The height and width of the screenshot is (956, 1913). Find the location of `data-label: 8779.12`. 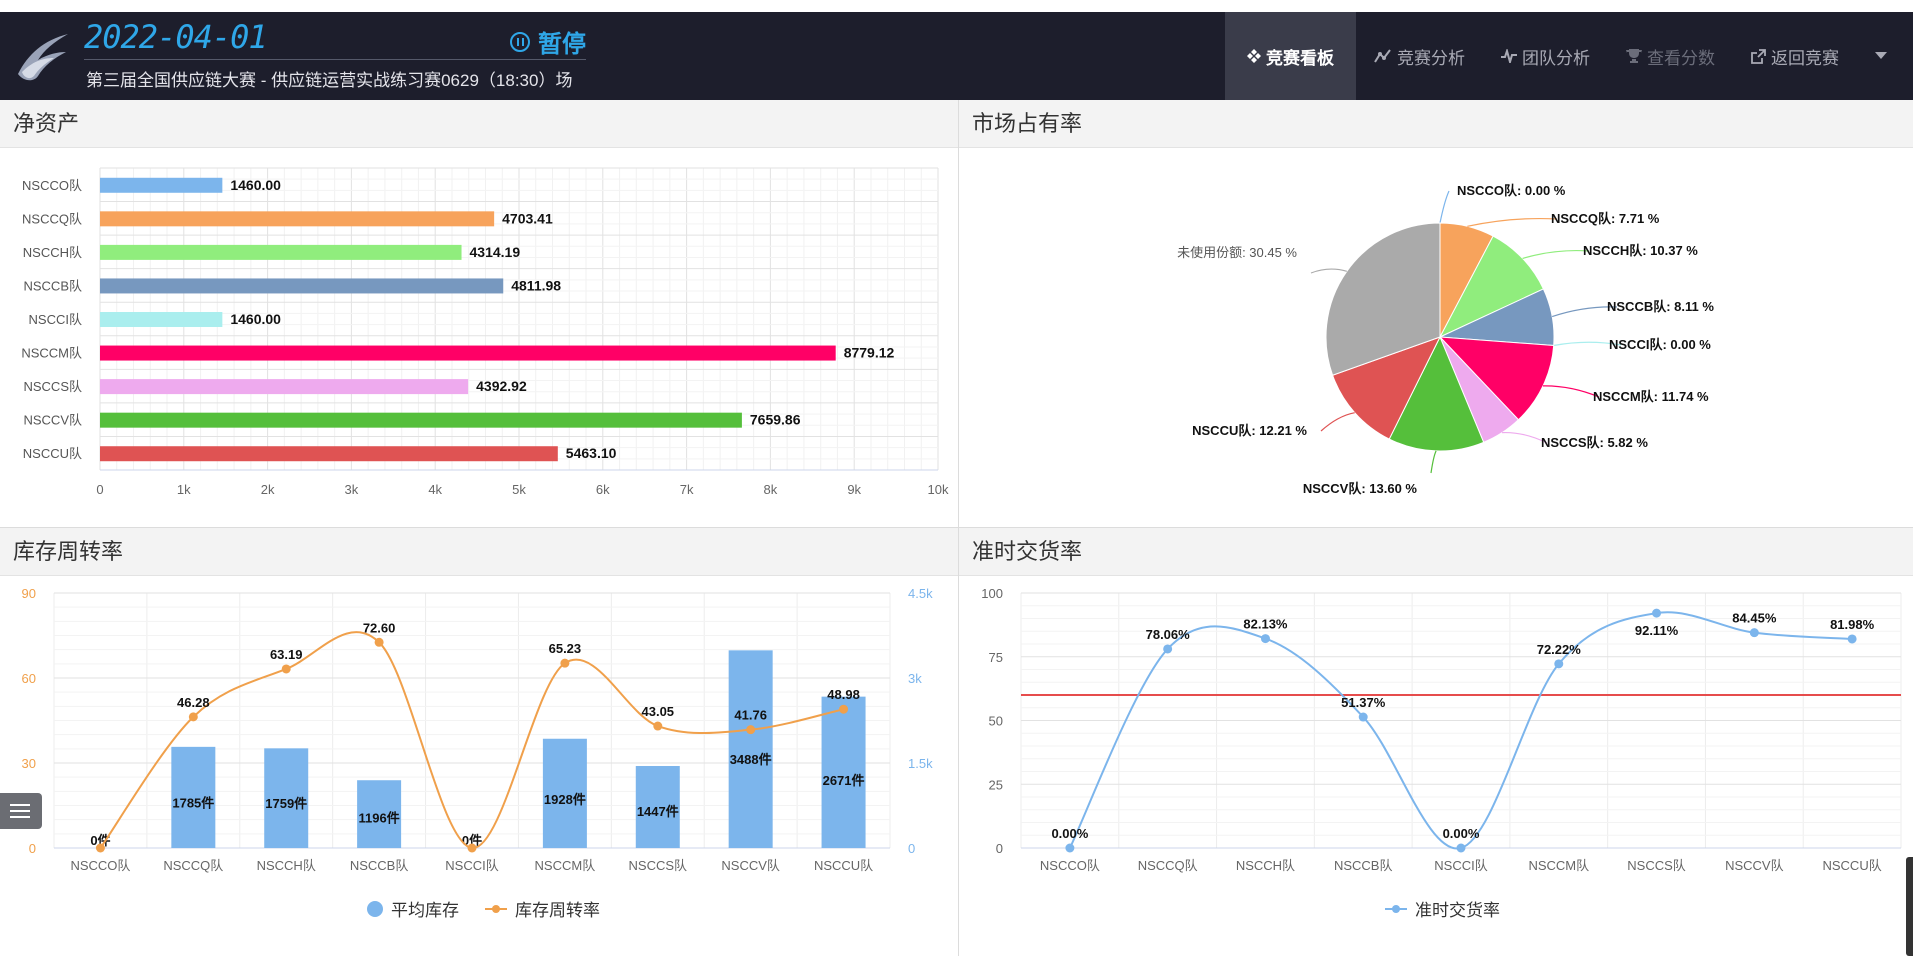

data-label: 8779.12 is located at coordinates (869, 353).